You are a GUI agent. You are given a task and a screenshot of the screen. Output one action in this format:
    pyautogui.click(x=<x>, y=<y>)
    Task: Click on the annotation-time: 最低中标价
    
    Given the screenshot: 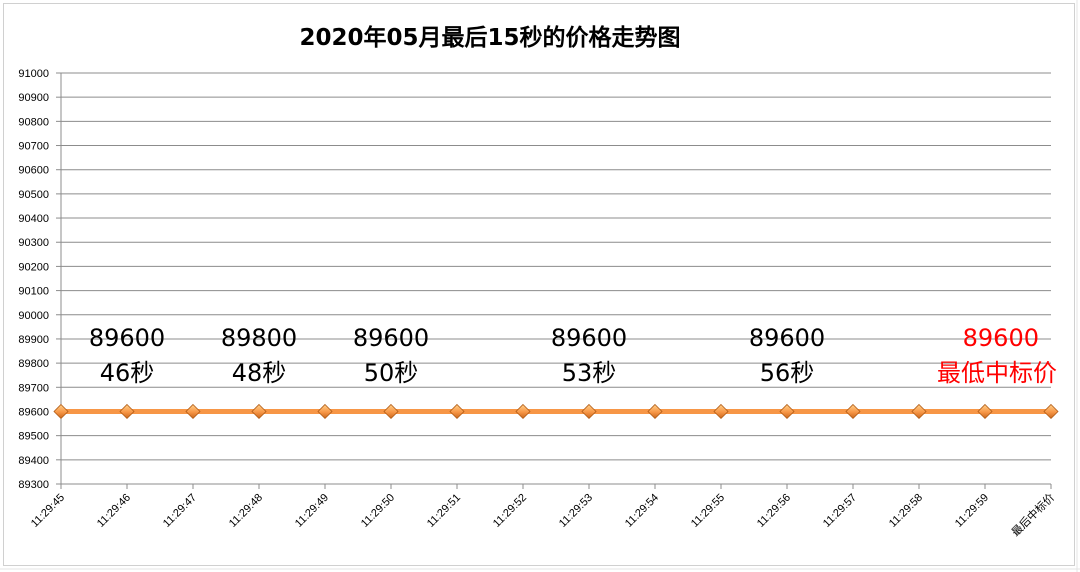 What is the action you would take?
    pyautogui.click(x=997, y=373)
    